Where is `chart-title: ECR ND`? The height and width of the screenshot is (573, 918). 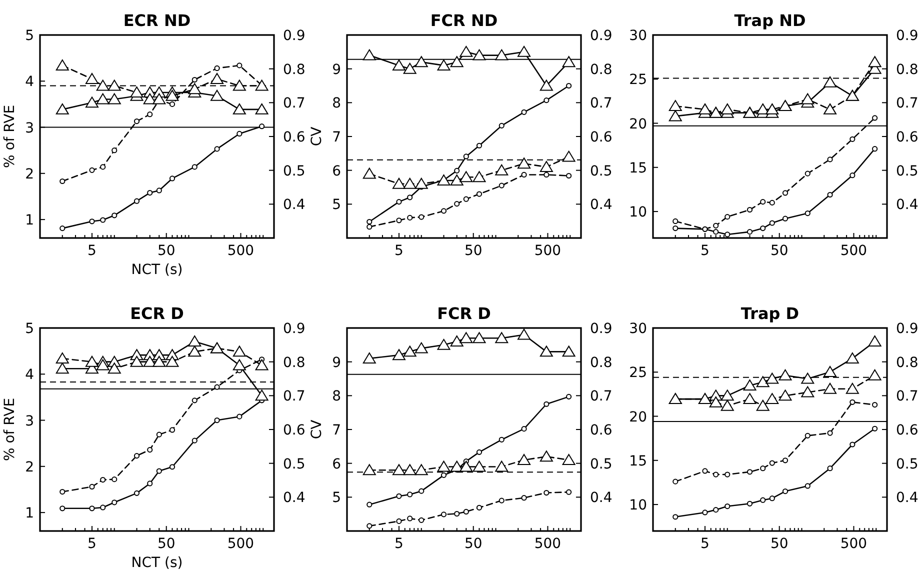 chart-title: ECR ND is located at coordinates (157, 20).